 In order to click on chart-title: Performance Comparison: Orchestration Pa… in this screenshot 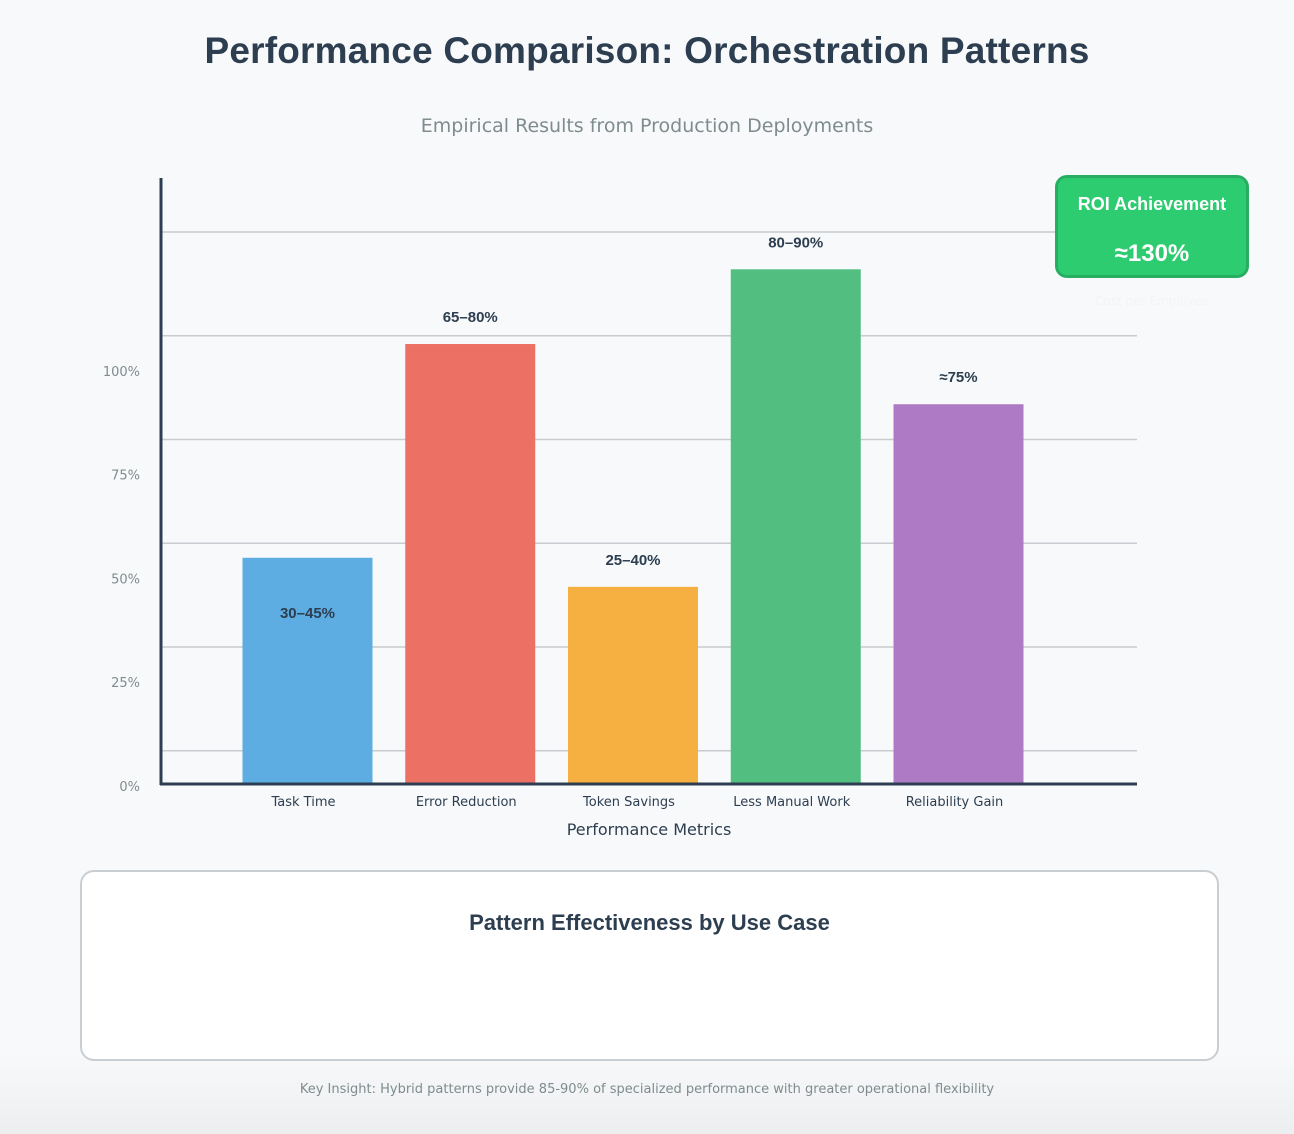, I will do `click(647, 50)`.